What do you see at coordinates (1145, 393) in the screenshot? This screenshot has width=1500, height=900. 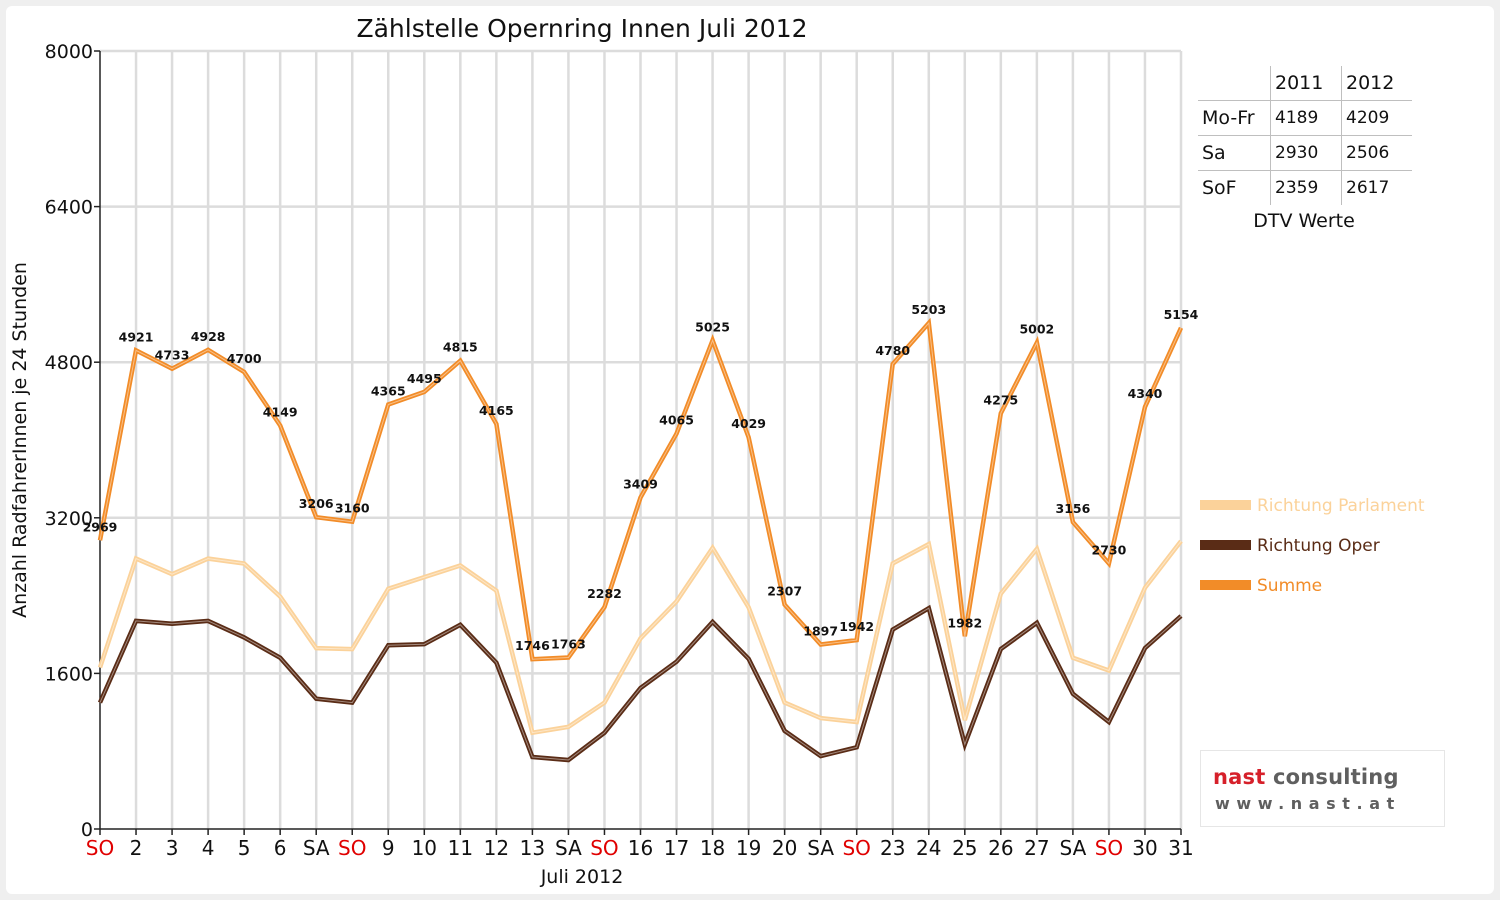 I see `data-label: 4340` at bounding box center [1145, 393].